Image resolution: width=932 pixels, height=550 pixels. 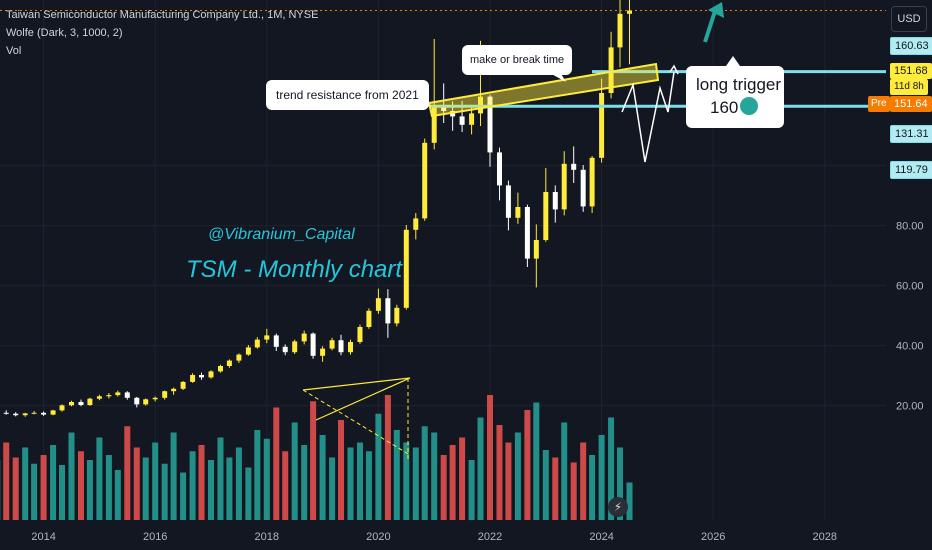 I want to click on price-label-160: 160.63, so click(x=911, y=46).